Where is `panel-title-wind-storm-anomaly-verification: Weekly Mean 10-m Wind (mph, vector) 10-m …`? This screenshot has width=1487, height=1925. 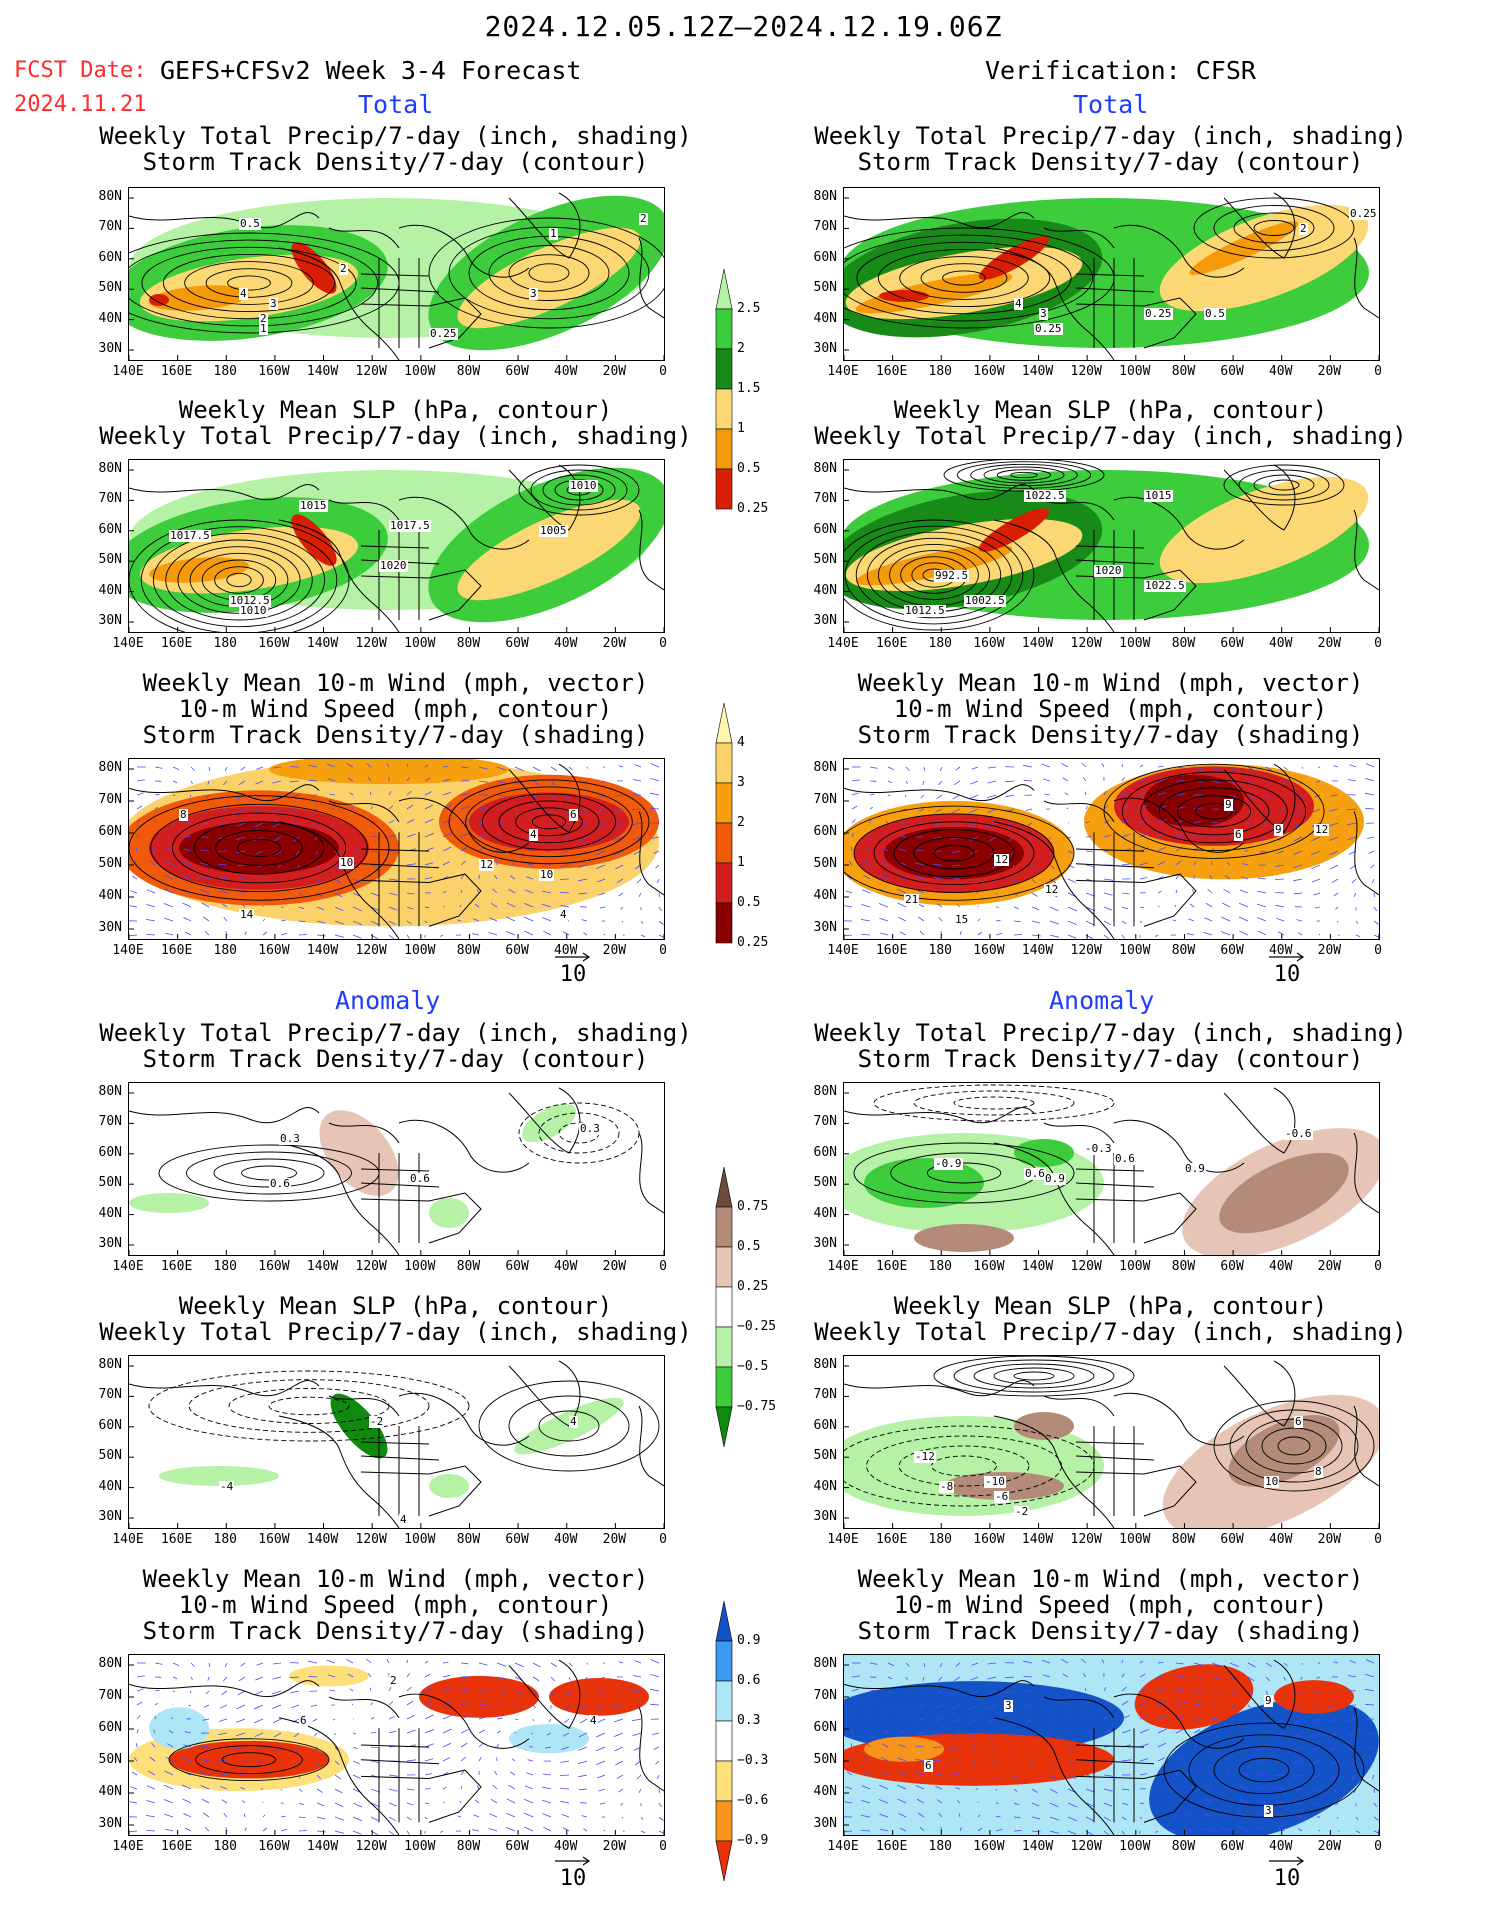
panel-title-wind-storm-anomaly-verification: Weekly Mean 10-m Wind (mph, vector) 10-m … is located at coordinates (1110, 1605).